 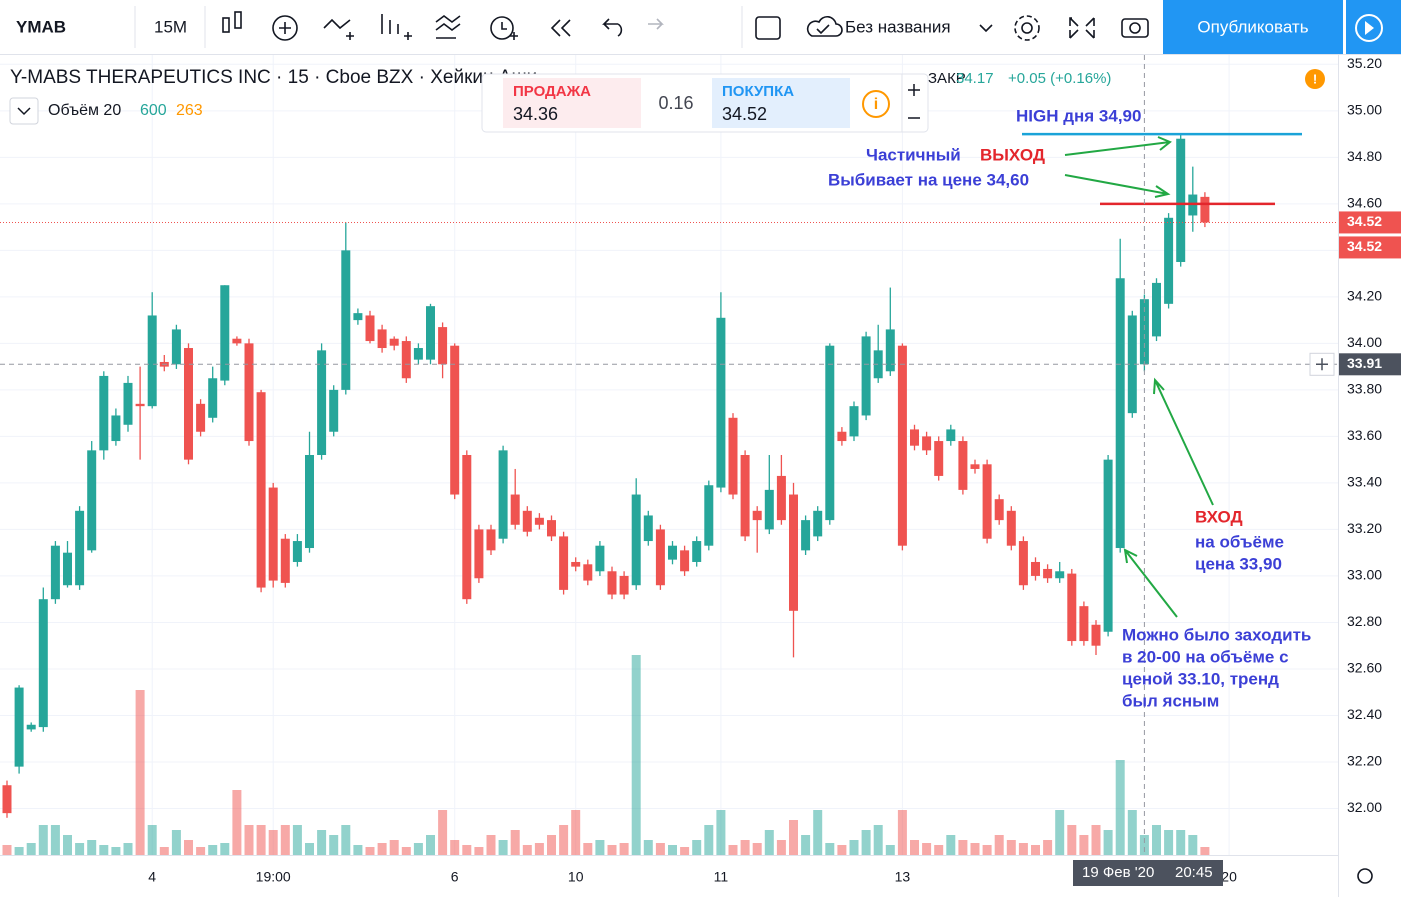 What do you see at coordinates (1205, 656) in the screenshot?
I see `annotation: в 20-00 на объёме с` at bounding box center [1205, 656].